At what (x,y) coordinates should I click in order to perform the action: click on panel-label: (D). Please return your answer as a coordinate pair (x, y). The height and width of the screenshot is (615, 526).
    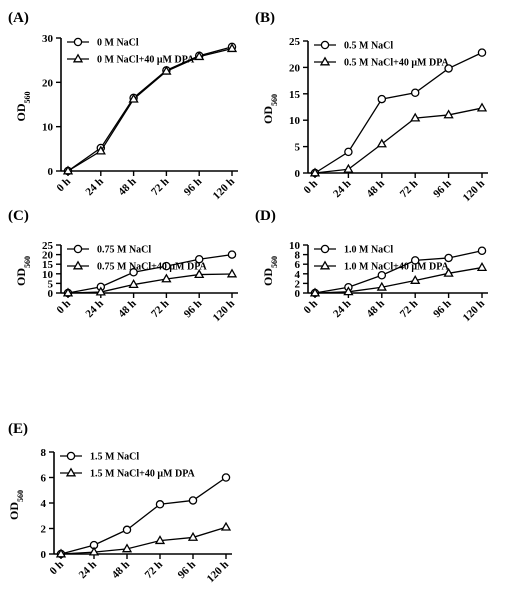
    Looking at the image, I should click on (265, 216).